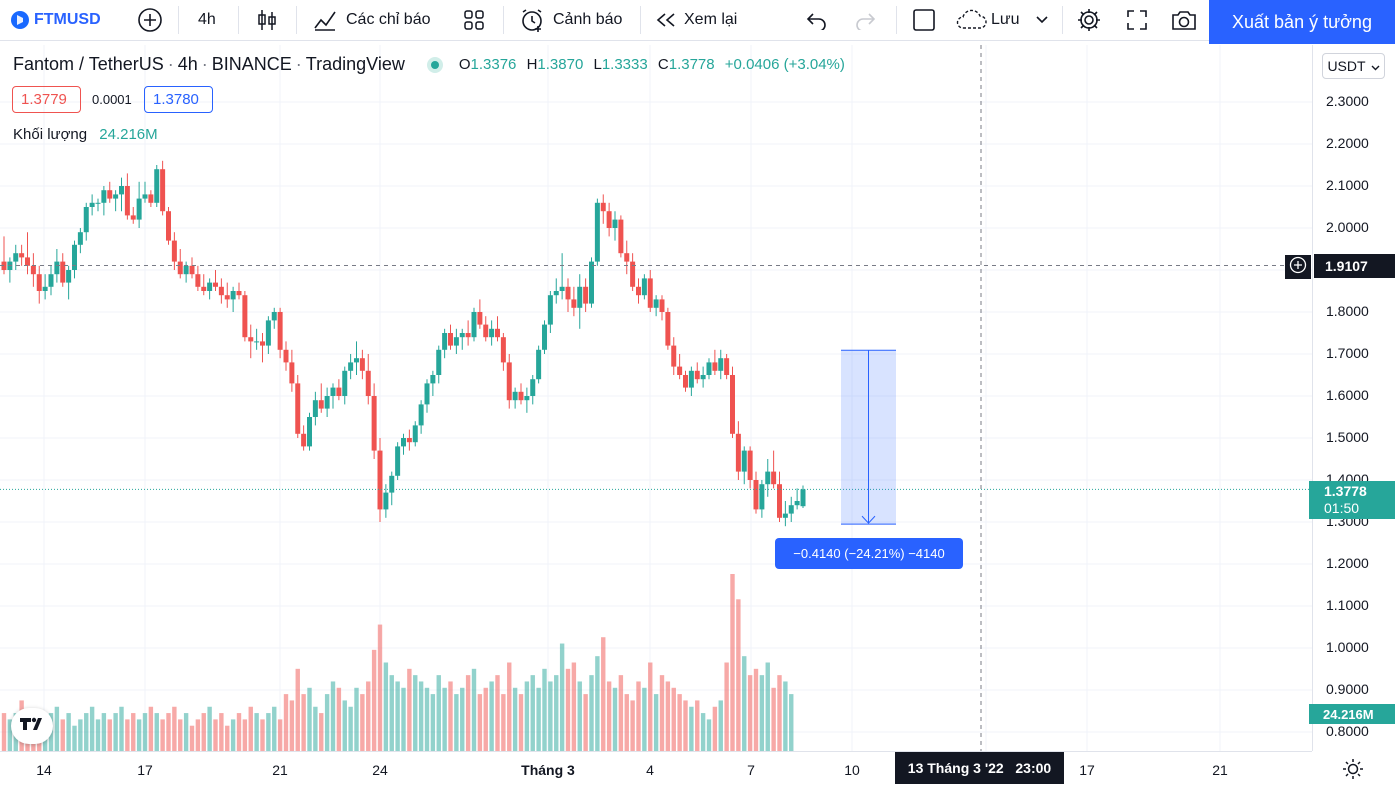 The width and height of the screenshot is (1395, 785). What do you see at coordinates (207, 20) in the screenshot?
I see `interval-button: 4h` at bounding box center [207, 20].